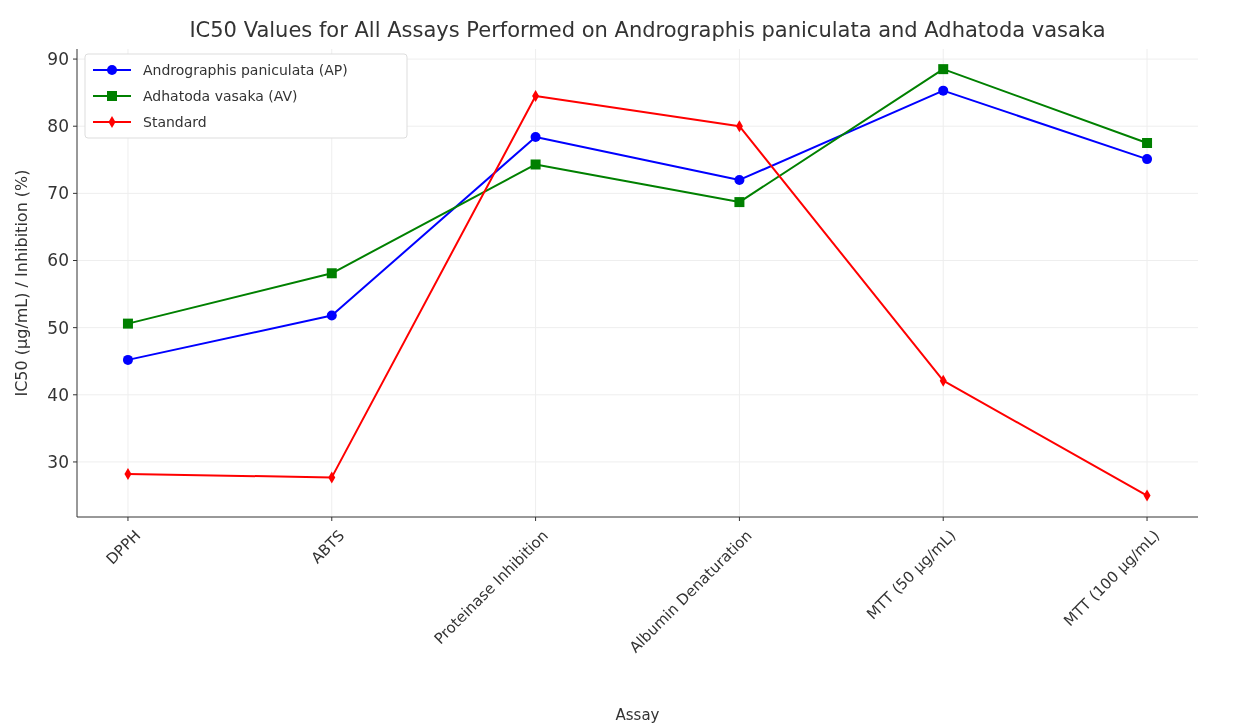  What do you see at coordinates (220, 95) in the screenshot?
I see `legend-label: Adhatoda vasaka (AV)` at bounding box center [220, 95].